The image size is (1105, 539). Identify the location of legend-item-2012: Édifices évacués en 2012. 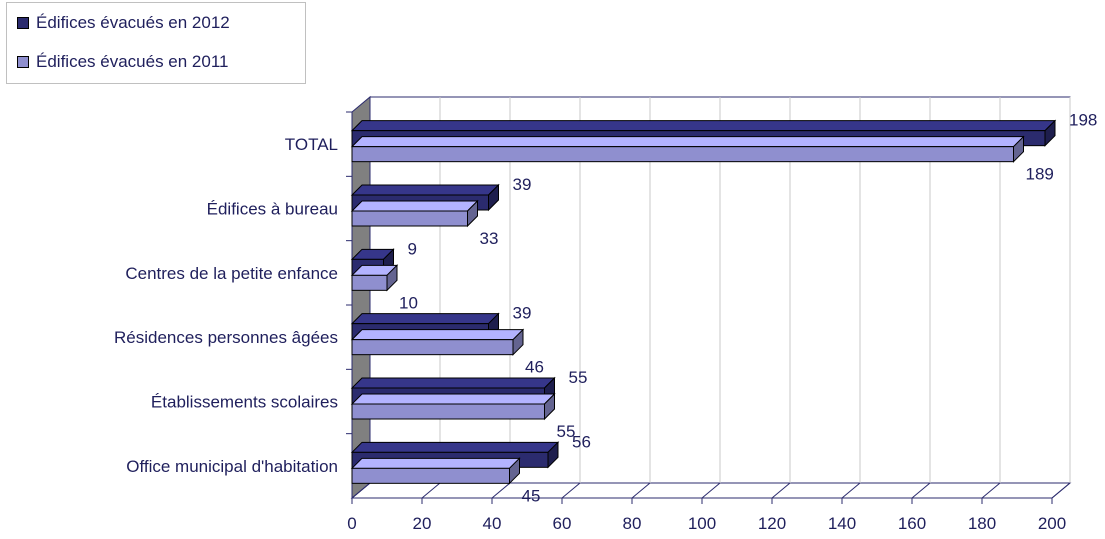
(123, 23).